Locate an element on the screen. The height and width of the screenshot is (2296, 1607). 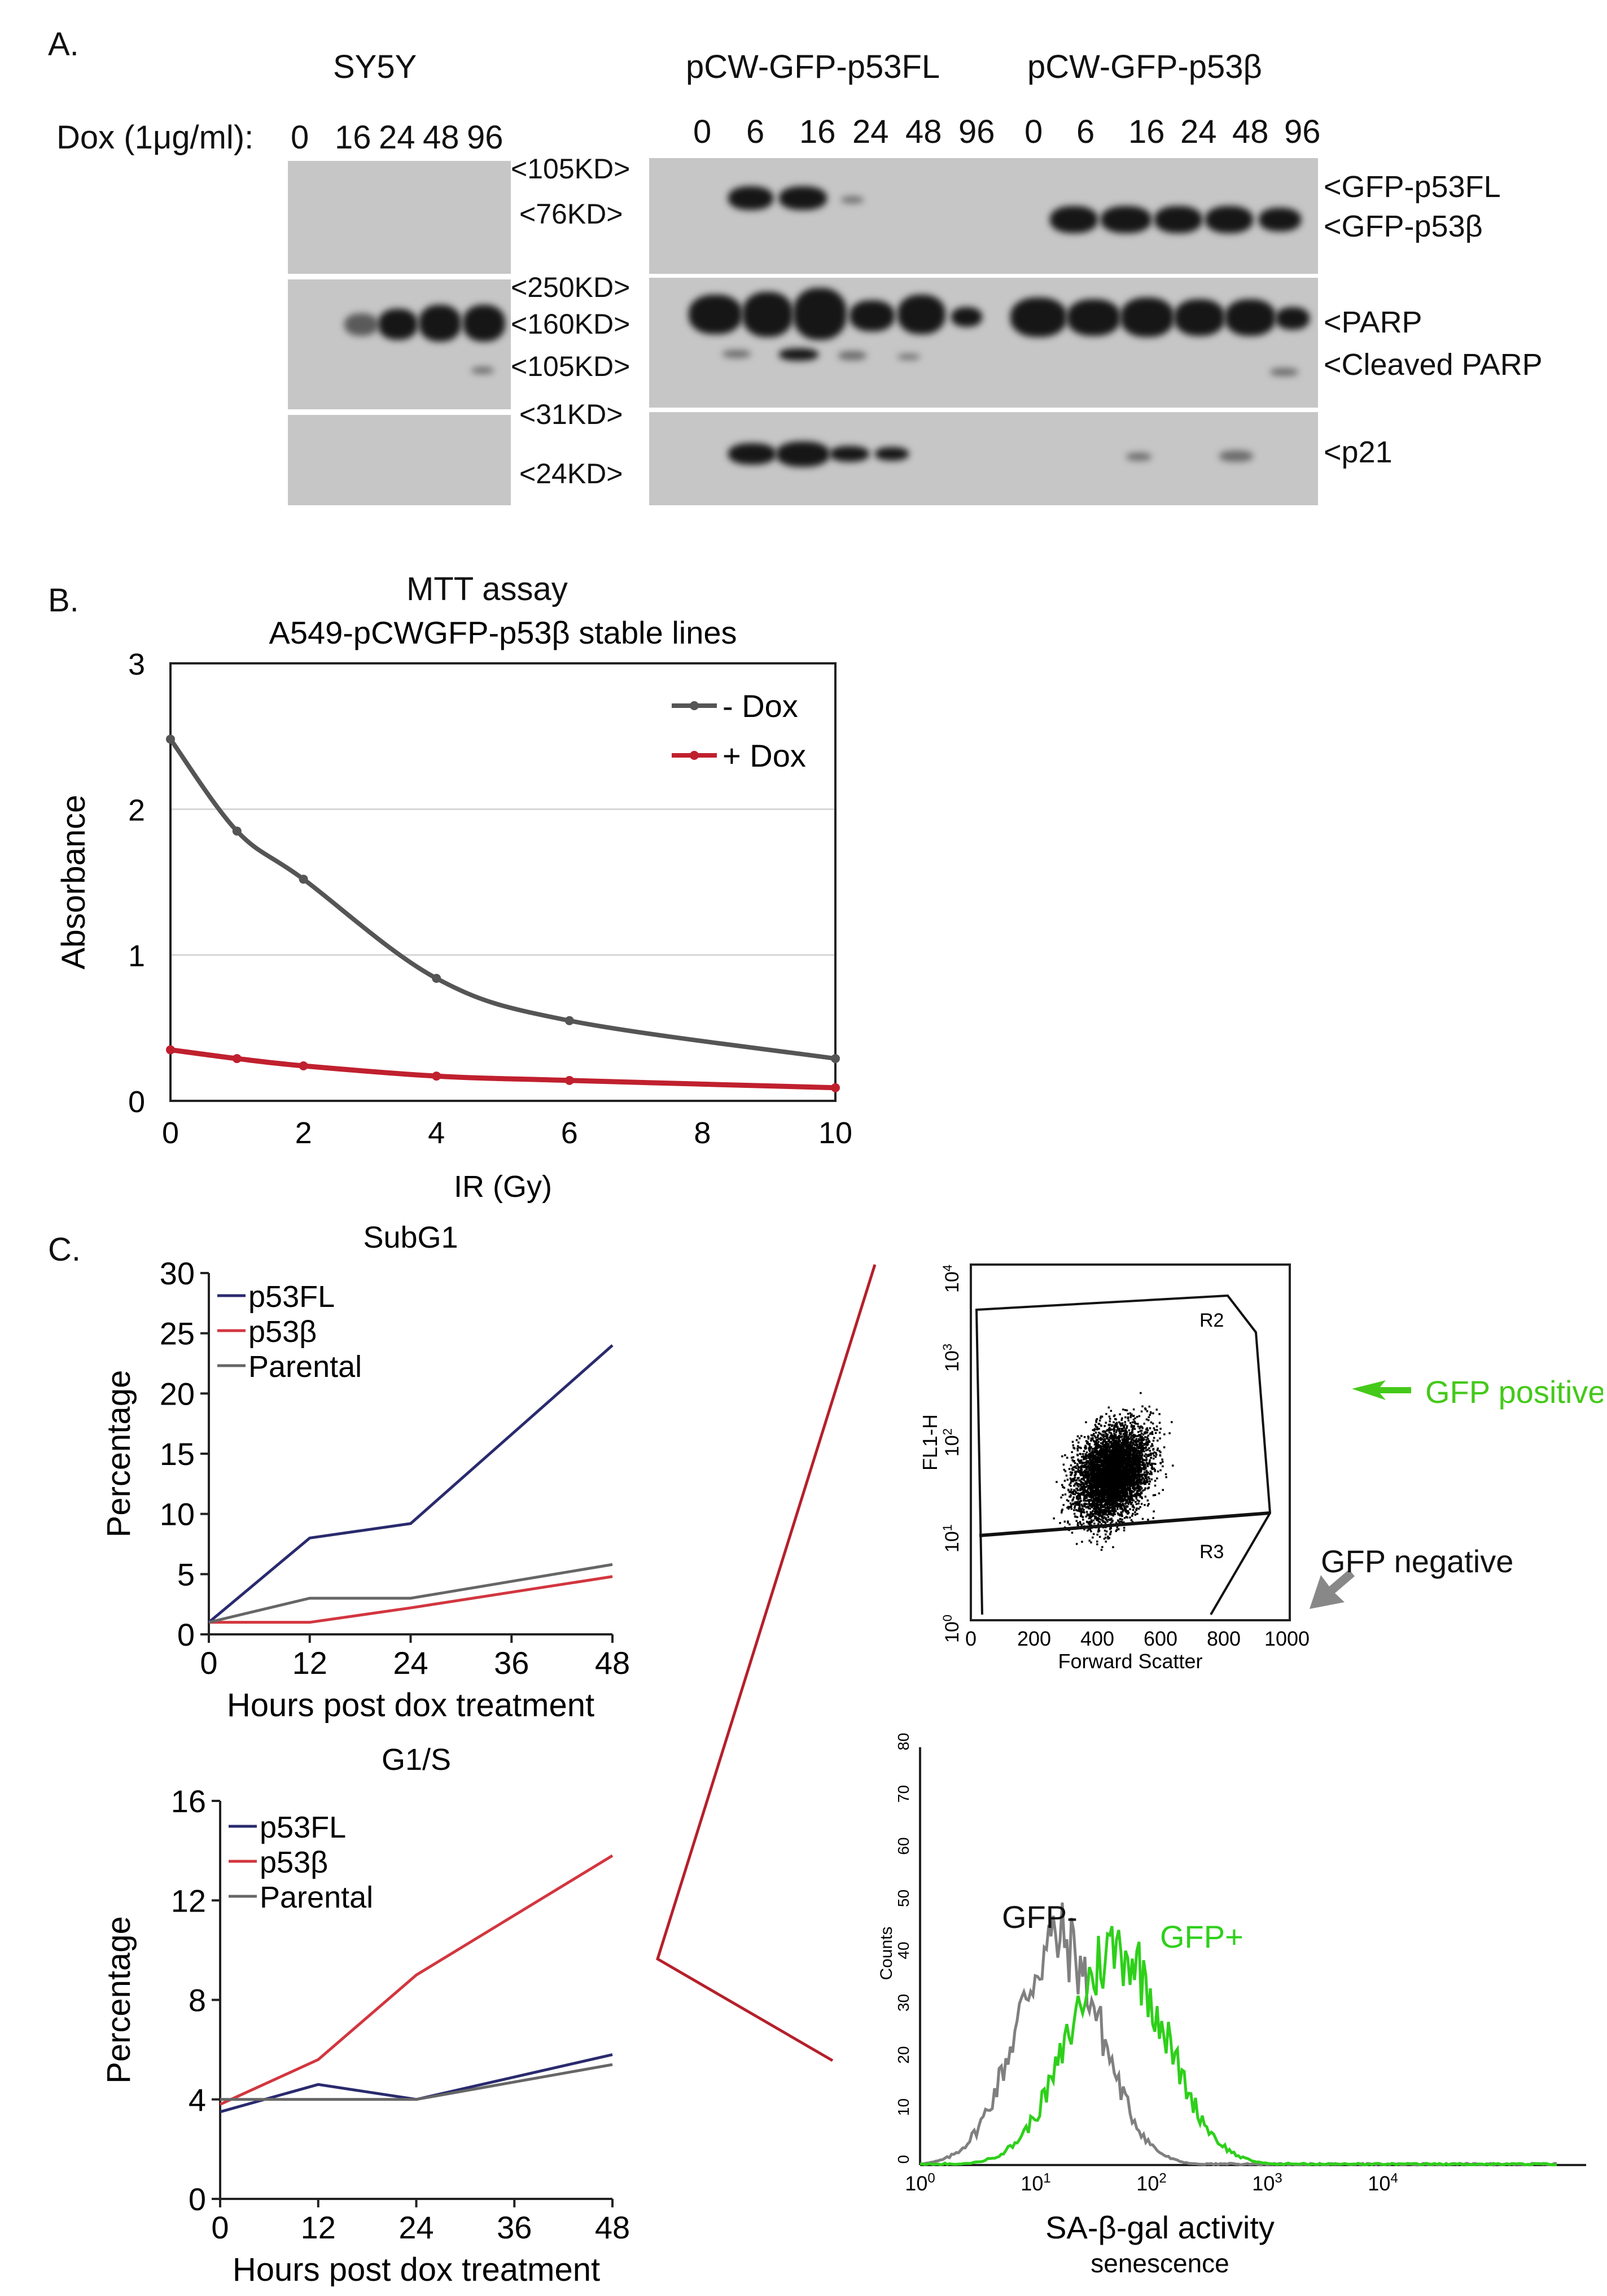
y-tick-label: 25 is located at coordinates (177, 1334).